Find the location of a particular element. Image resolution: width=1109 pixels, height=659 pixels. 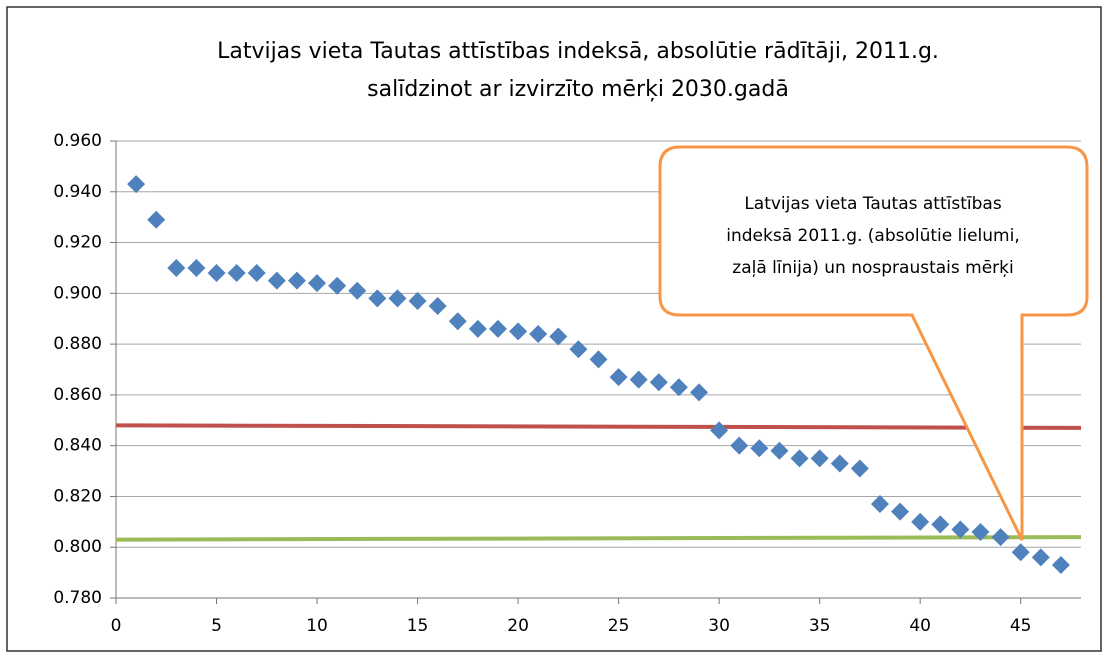

chart-title: salīdzinot ar izvirzīto mērķi 2030.gadā is located at coordinates (578, 89).